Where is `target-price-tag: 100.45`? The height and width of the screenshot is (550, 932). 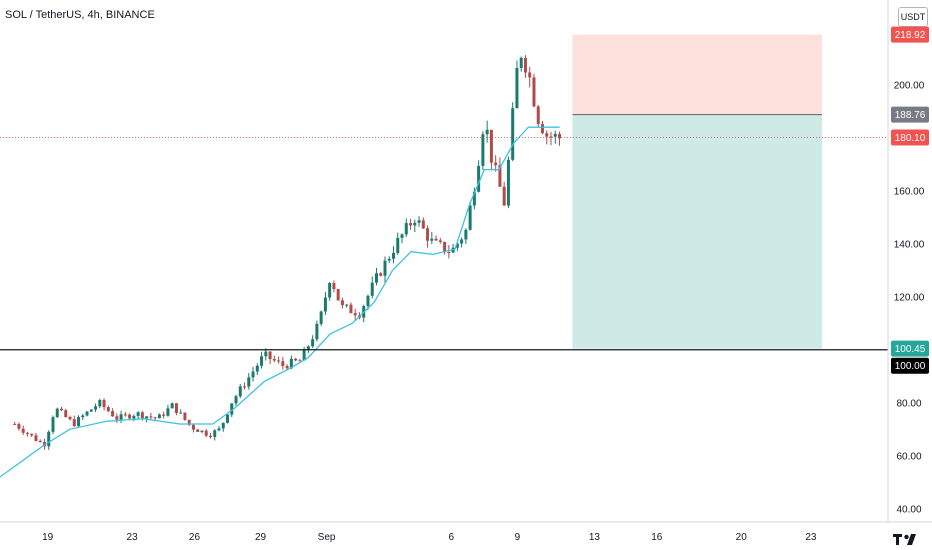
target-price-tag: 100.45 is located at coordinates (910, 348).